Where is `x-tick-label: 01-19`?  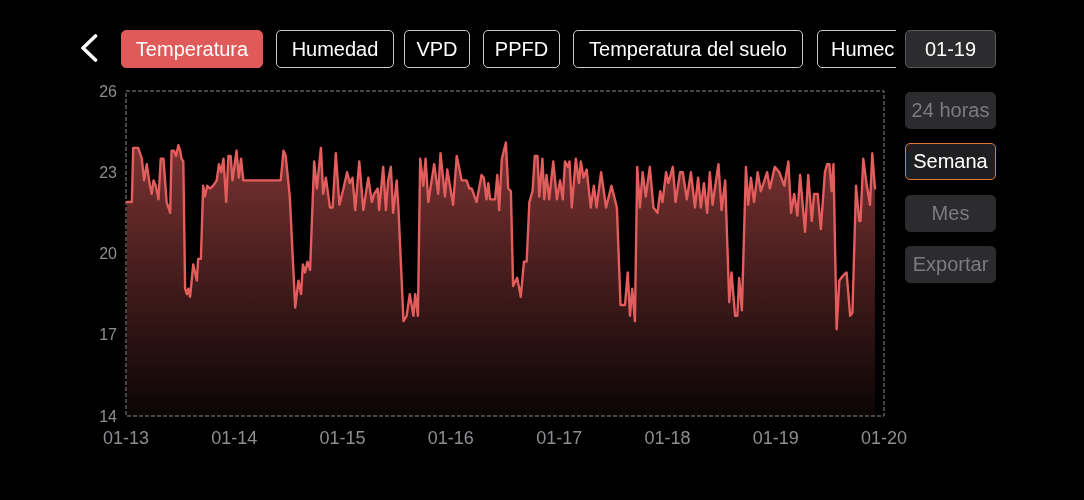 x-tick-label: 01-19 is located at coordinates (775, 438).